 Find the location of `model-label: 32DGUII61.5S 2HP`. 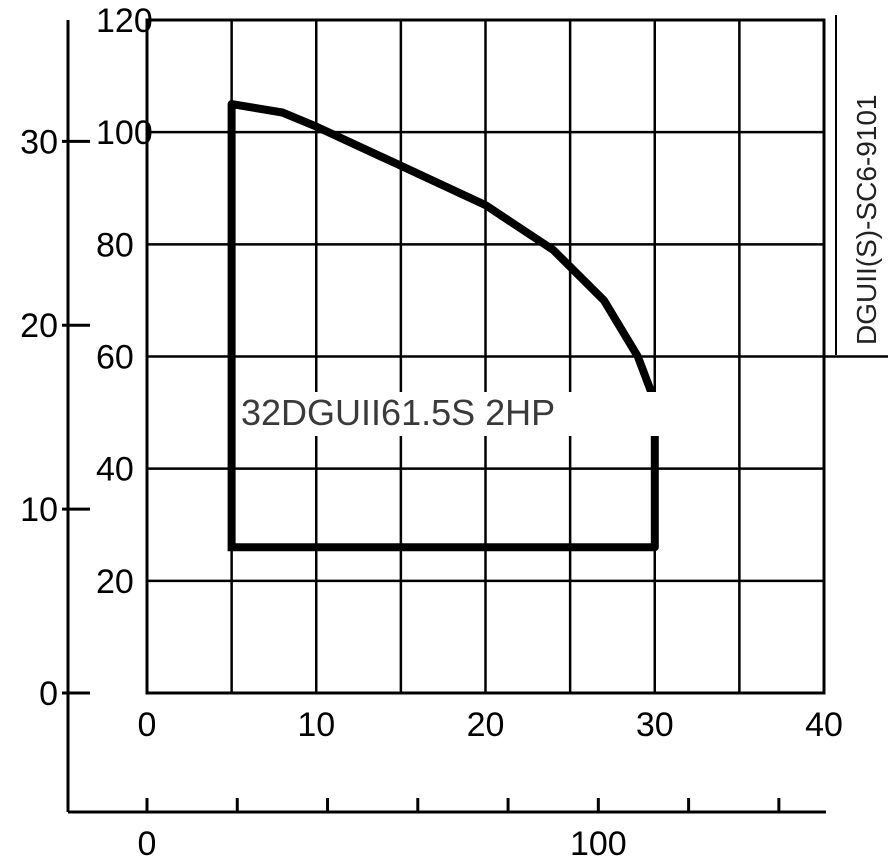

model-label: 32DGUII61.5S 2HP is located at coordinates (398, 412).